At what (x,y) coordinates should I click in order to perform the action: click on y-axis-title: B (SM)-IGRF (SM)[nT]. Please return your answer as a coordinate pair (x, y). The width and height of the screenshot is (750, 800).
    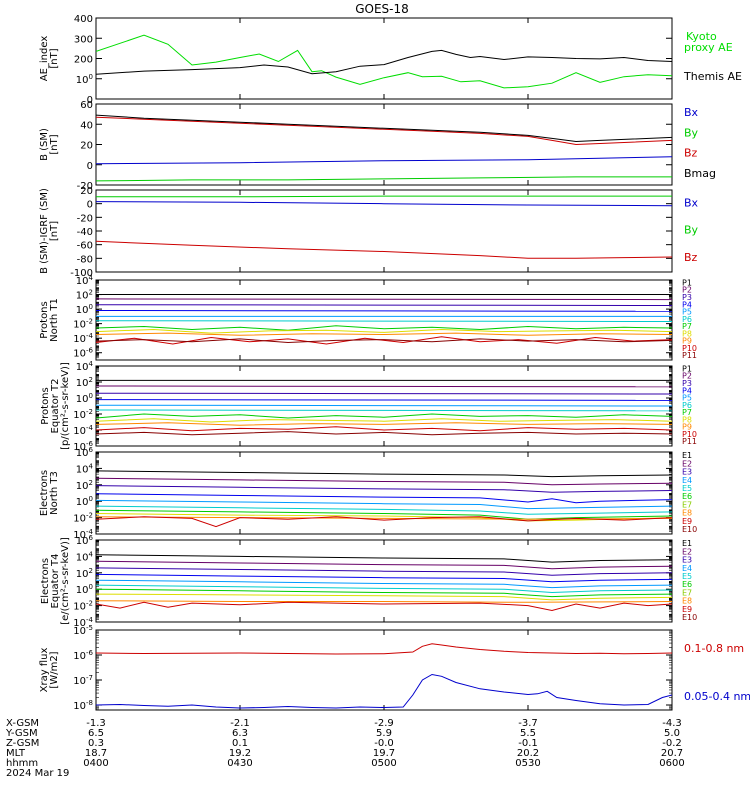
    Looking at the image, I should click on (49, 231).